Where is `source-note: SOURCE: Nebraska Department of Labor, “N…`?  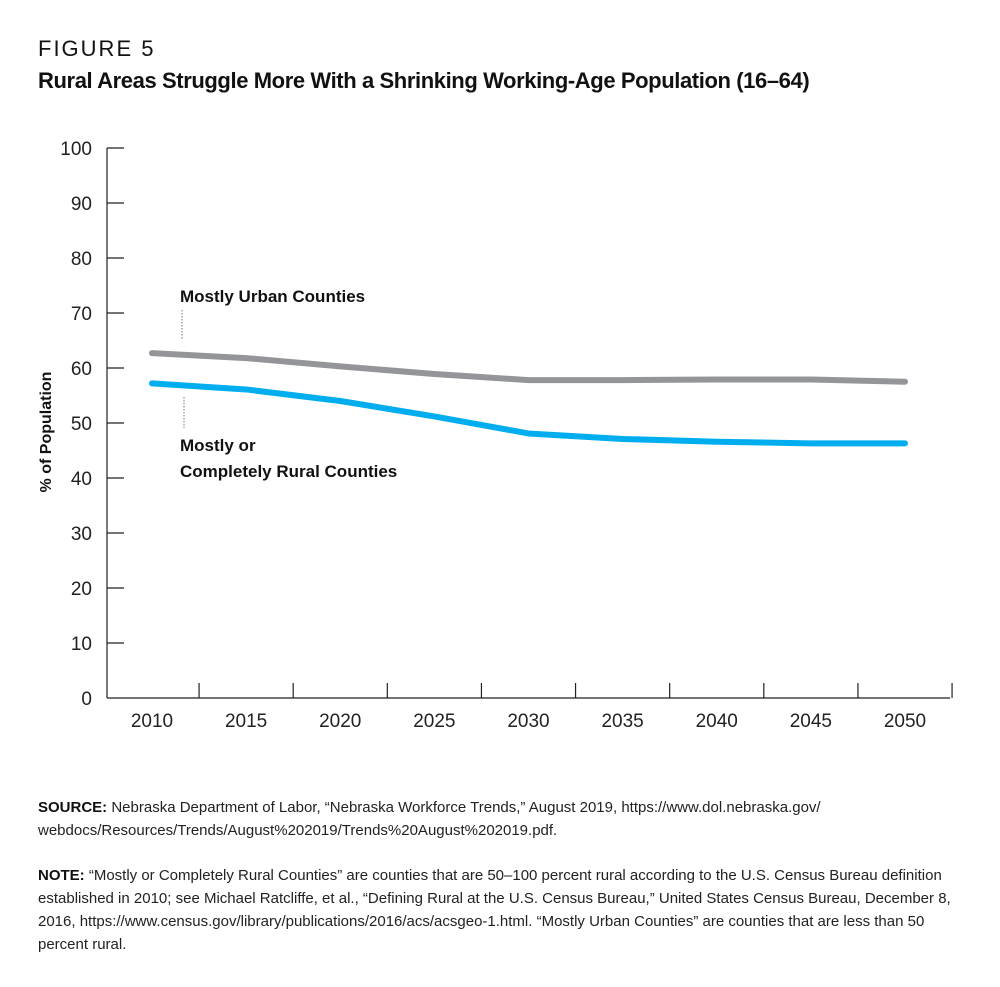
source-note: SOURCE: Nebraska Department of Labor, “N… is located at coordinates (503, 819).